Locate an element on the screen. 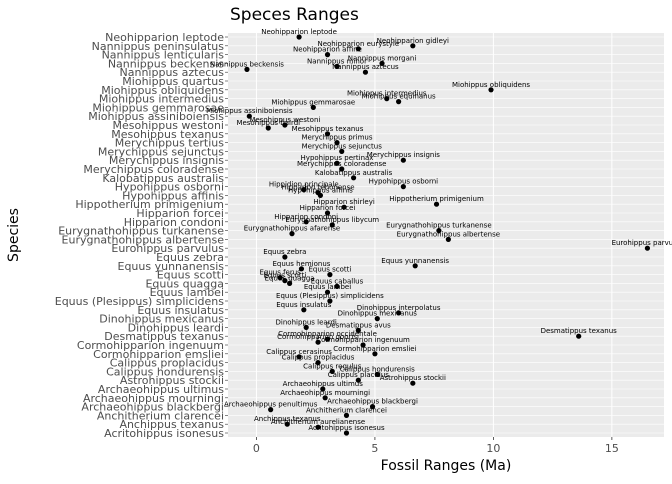 The image size is (672, 484). point-label: Equus caballus is located at coordinates (337, 281).